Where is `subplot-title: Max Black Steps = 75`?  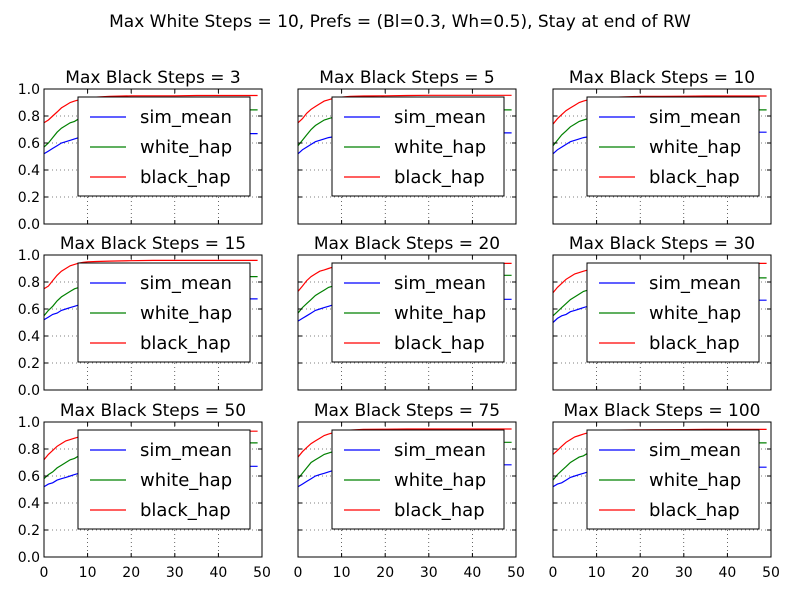
subplot-title: Max Black Steps = 75 is located at coordinates (407, 411).